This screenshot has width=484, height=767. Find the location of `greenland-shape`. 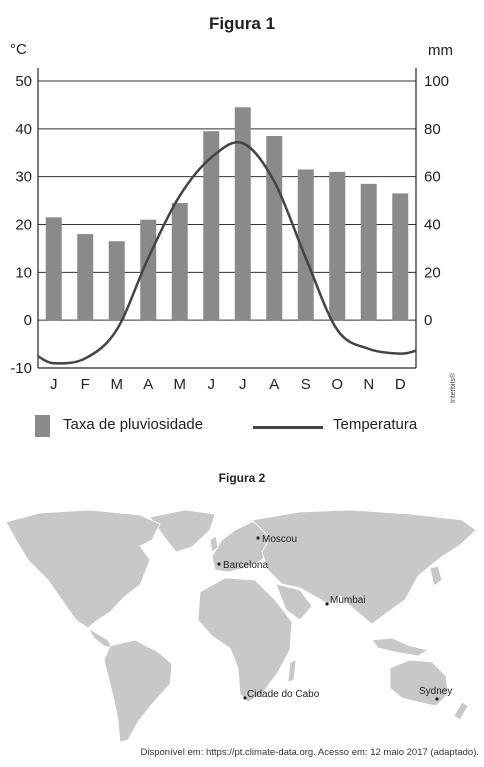

greenland-shape is located at coordinates (182, 531).